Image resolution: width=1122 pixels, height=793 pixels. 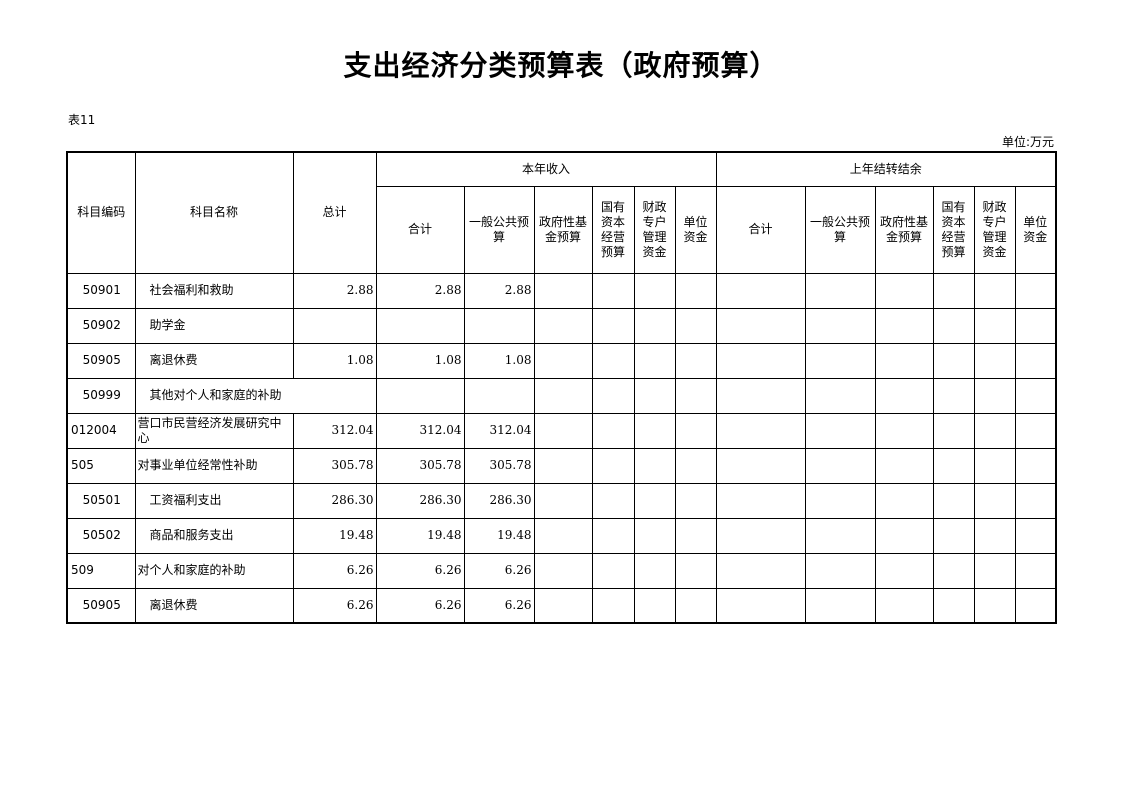 I want to click on header-carryover: 上年结转结余, so click(x=886, y=169).